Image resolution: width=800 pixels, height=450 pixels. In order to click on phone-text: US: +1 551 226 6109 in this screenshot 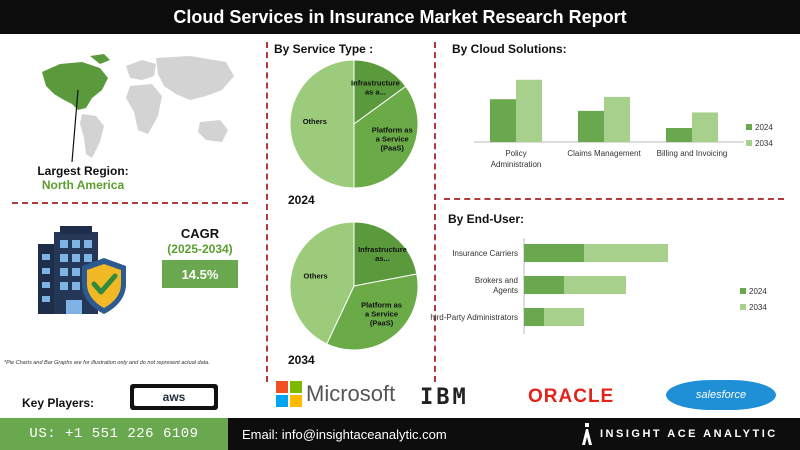, I will do `click(114, 434)`.